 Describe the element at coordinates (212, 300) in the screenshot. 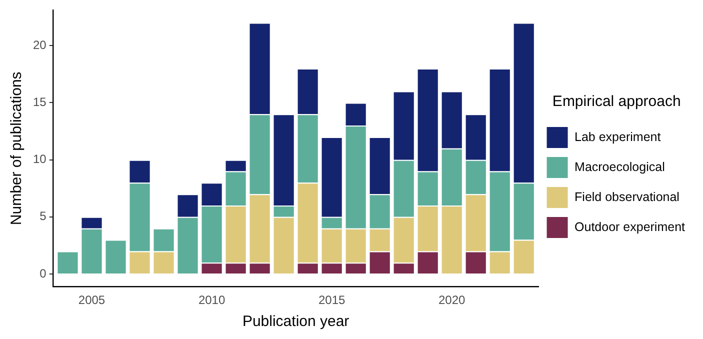

I see `x-tick-label: 2010` at that location.